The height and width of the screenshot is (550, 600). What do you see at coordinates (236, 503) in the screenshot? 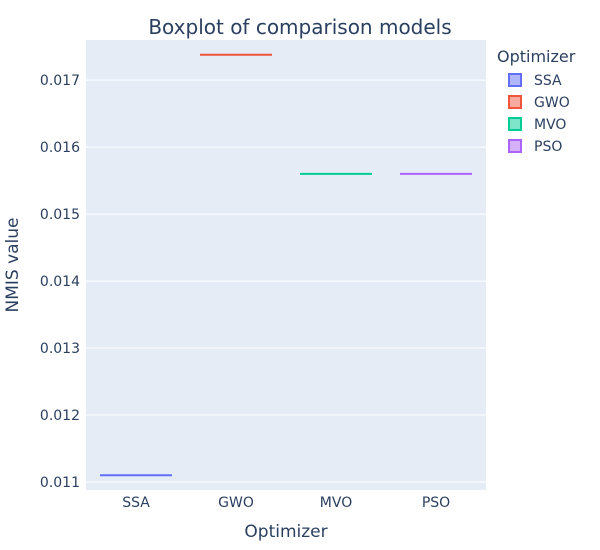
I see `x-tick-label: GWO` at bounding box center [236, 503].